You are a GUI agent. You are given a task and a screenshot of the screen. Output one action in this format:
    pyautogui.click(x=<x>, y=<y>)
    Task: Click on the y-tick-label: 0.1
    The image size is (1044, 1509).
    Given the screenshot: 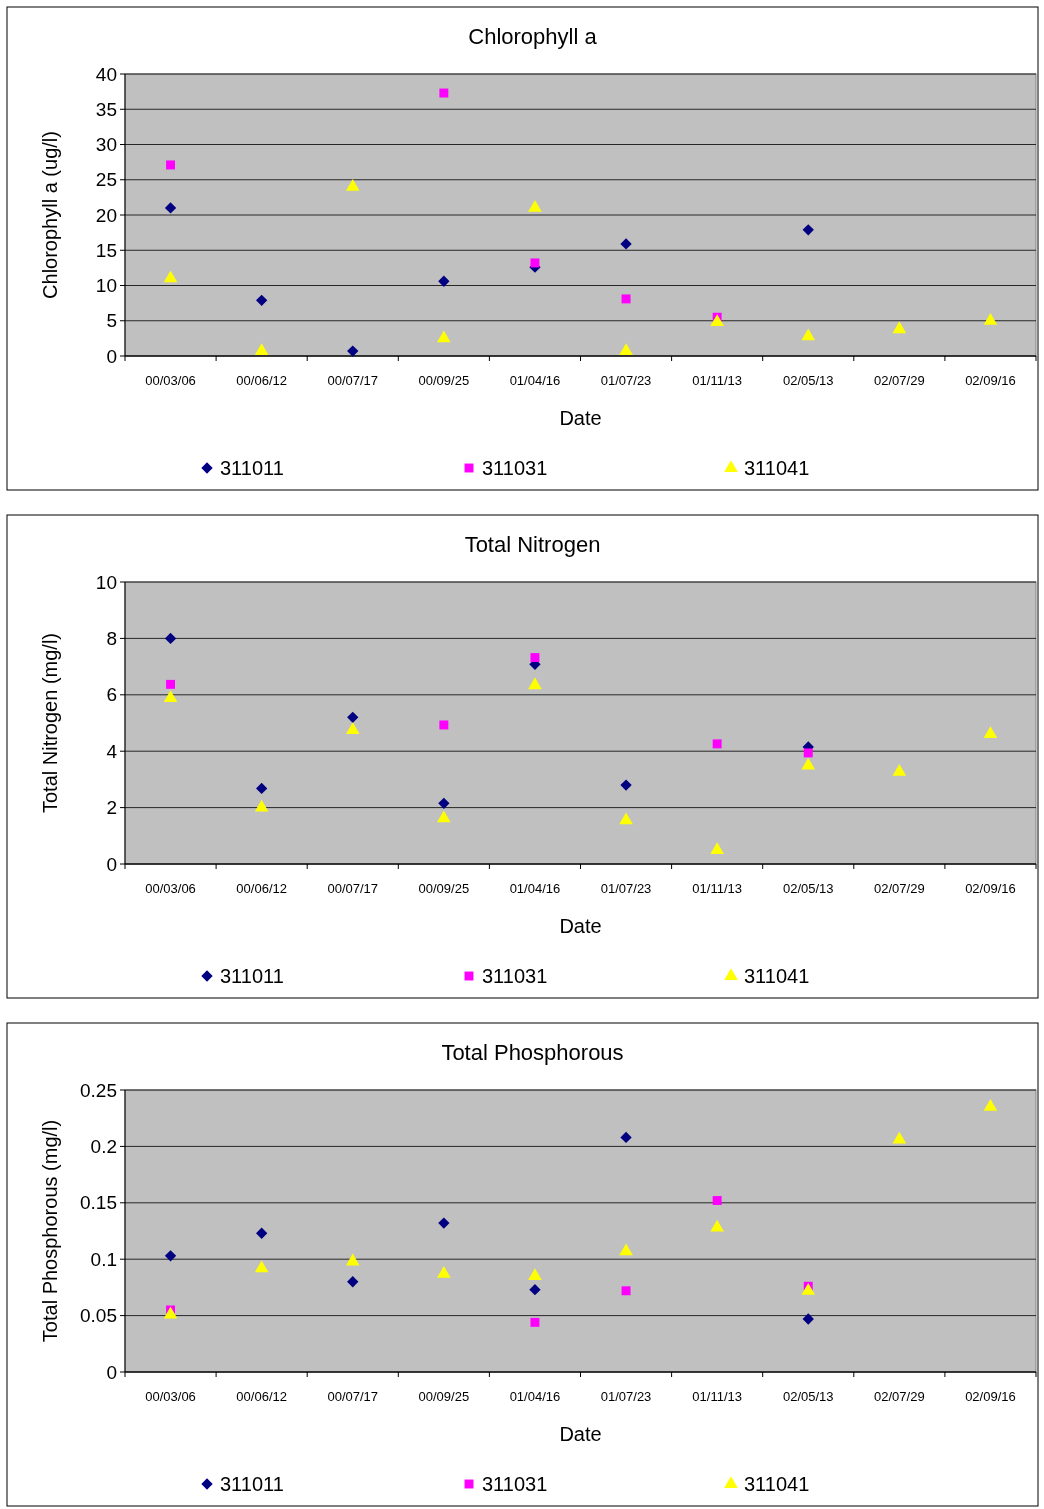 What is the action you would take?
    pyautogui.click(x=103, y=1259)
    